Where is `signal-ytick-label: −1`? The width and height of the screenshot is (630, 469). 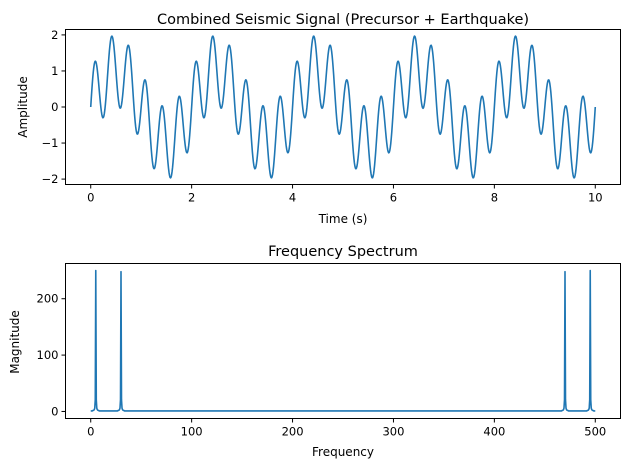 signal-ytick-label: −1 is located at coordinates (50, 143).